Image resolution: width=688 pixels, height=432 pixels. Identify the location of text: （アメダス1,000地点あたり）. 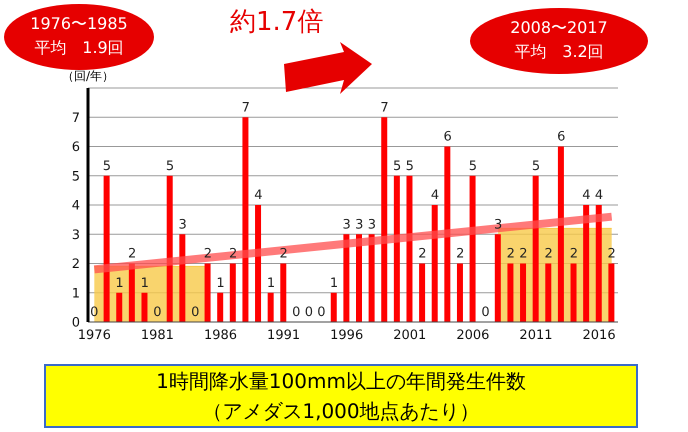
(341, 411).